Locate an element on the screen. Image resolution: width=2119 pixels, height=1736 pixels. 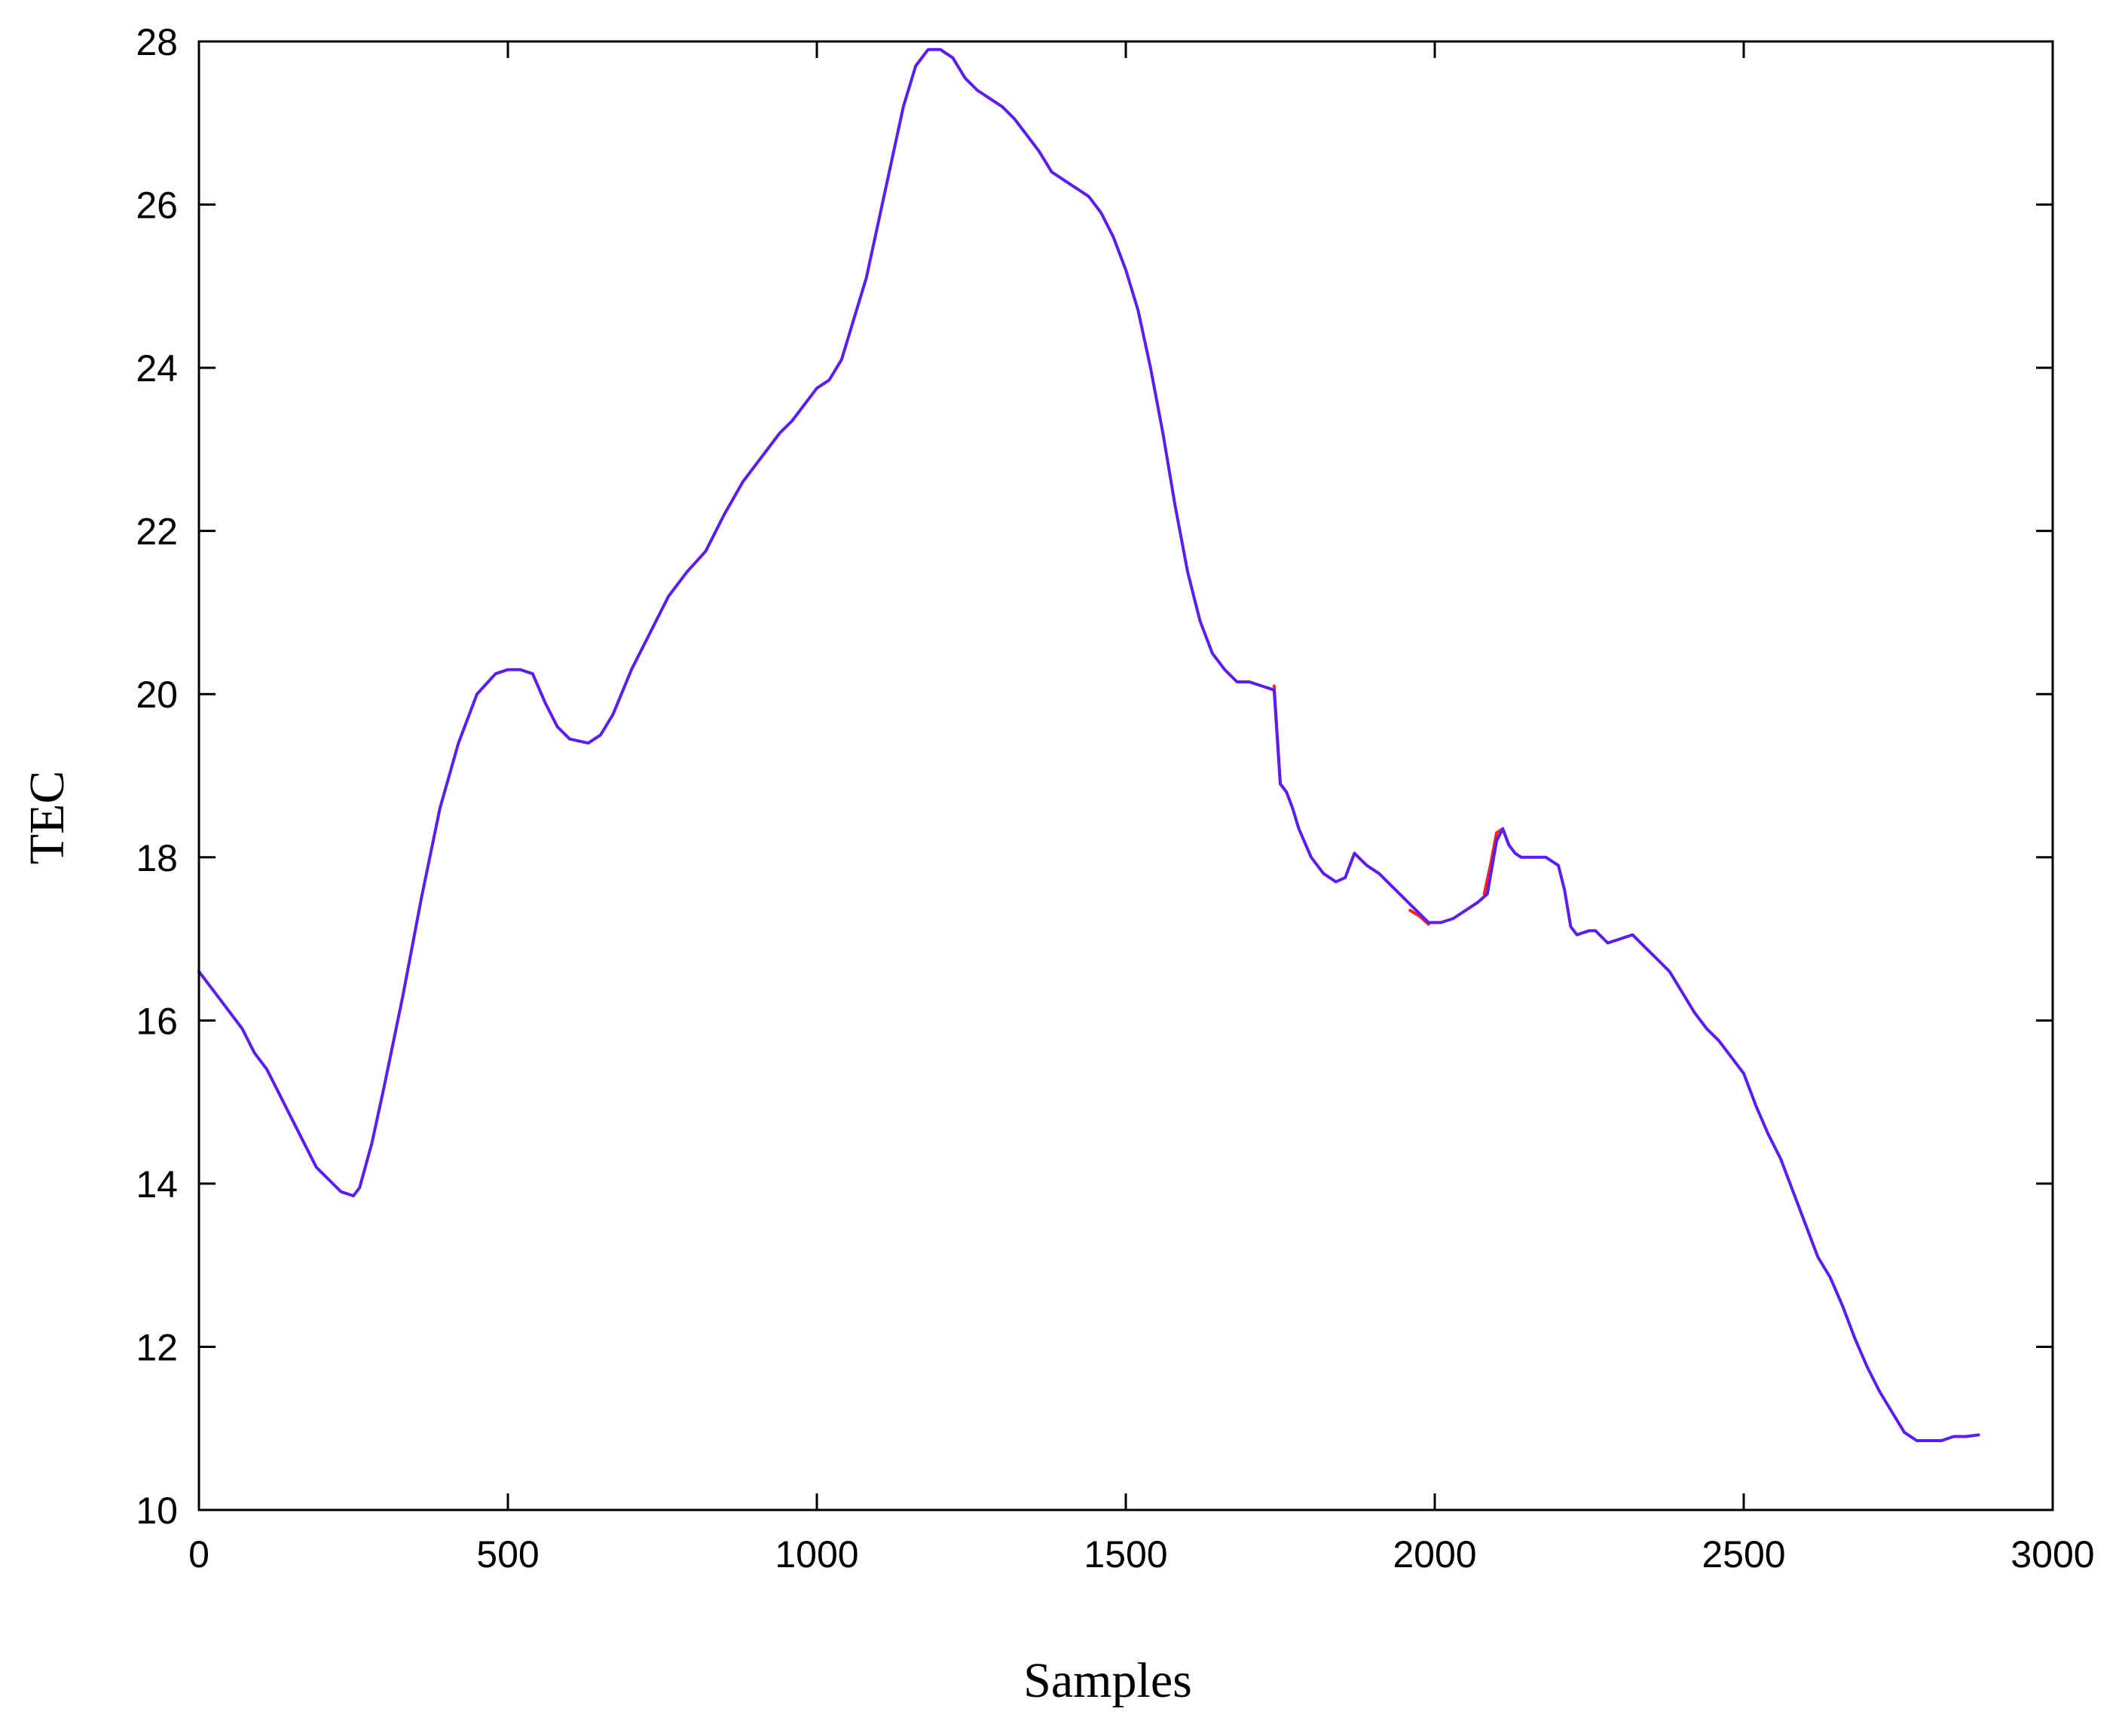
y-tick-label: 16 is located at coordinates (157, 1021).